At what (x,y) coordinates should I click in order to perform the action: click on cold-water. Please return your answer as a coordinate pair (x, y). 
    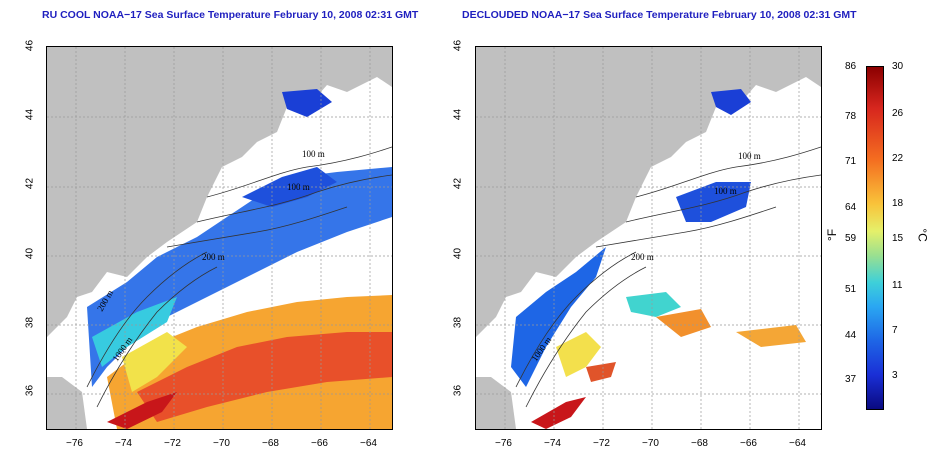
    Looking at the image, I should click on (239, 277).